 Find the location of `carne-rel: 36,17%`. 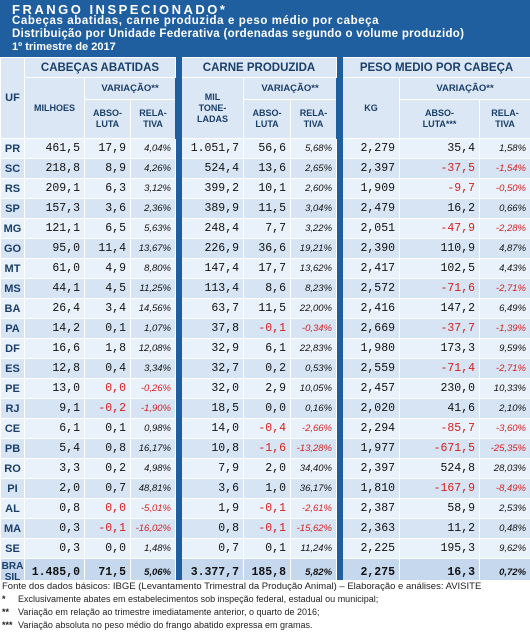

carne-rel: 36,17% is located at coordinates (313, 488).